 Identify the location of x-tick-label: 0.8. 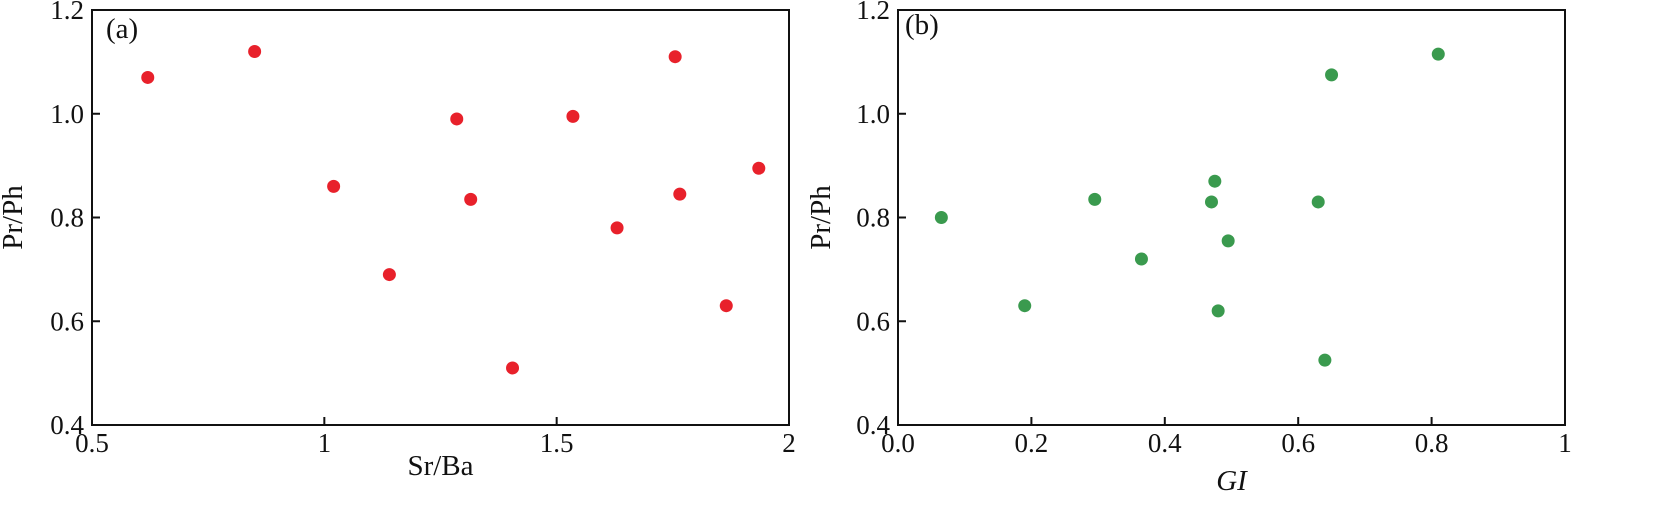
(1432, 443).